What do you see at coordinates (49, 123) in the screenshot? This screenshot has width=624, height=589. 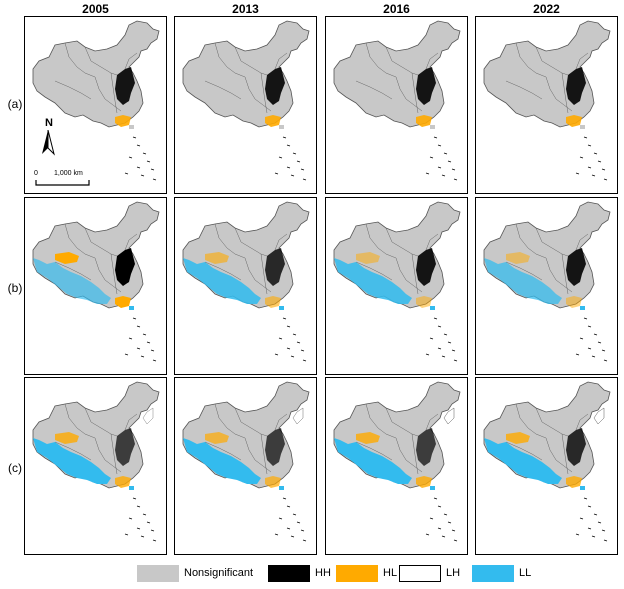 I see `north-arrow-label: N` at bounding box center [49, 123].